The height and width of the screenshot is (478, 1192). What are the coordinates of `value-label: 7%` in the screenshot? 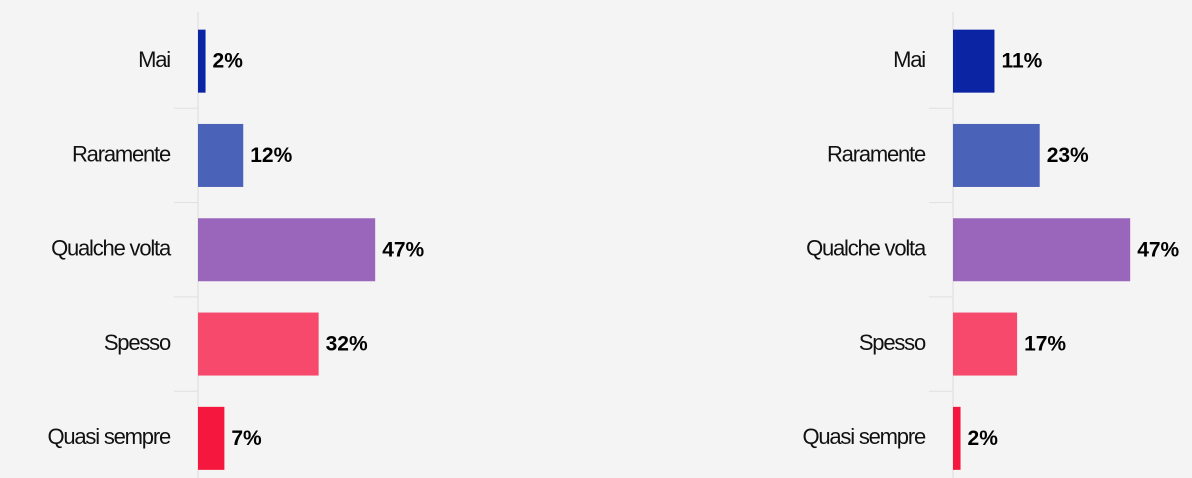 It's located at (246, 438).